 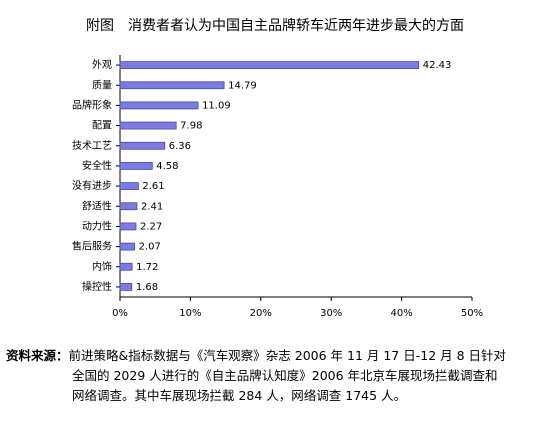 What do you see at coordinates (285, 375) in the screenshot?
I see `source-line: 全国的 2029 人进行的《自主品牌认知度》2006 年北京车展现场拦截调查和` at bounding box center [285, 375].